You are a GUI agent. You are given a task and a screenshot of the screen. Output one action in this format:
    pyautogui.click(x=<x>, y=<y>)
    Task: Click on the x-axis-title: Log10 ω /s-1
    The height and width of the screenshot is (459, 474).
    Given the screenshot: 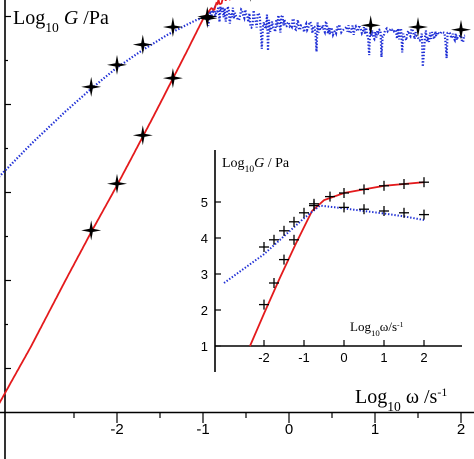 What is the action you would take?
    pyautogui.click(x=401, y=399)
    